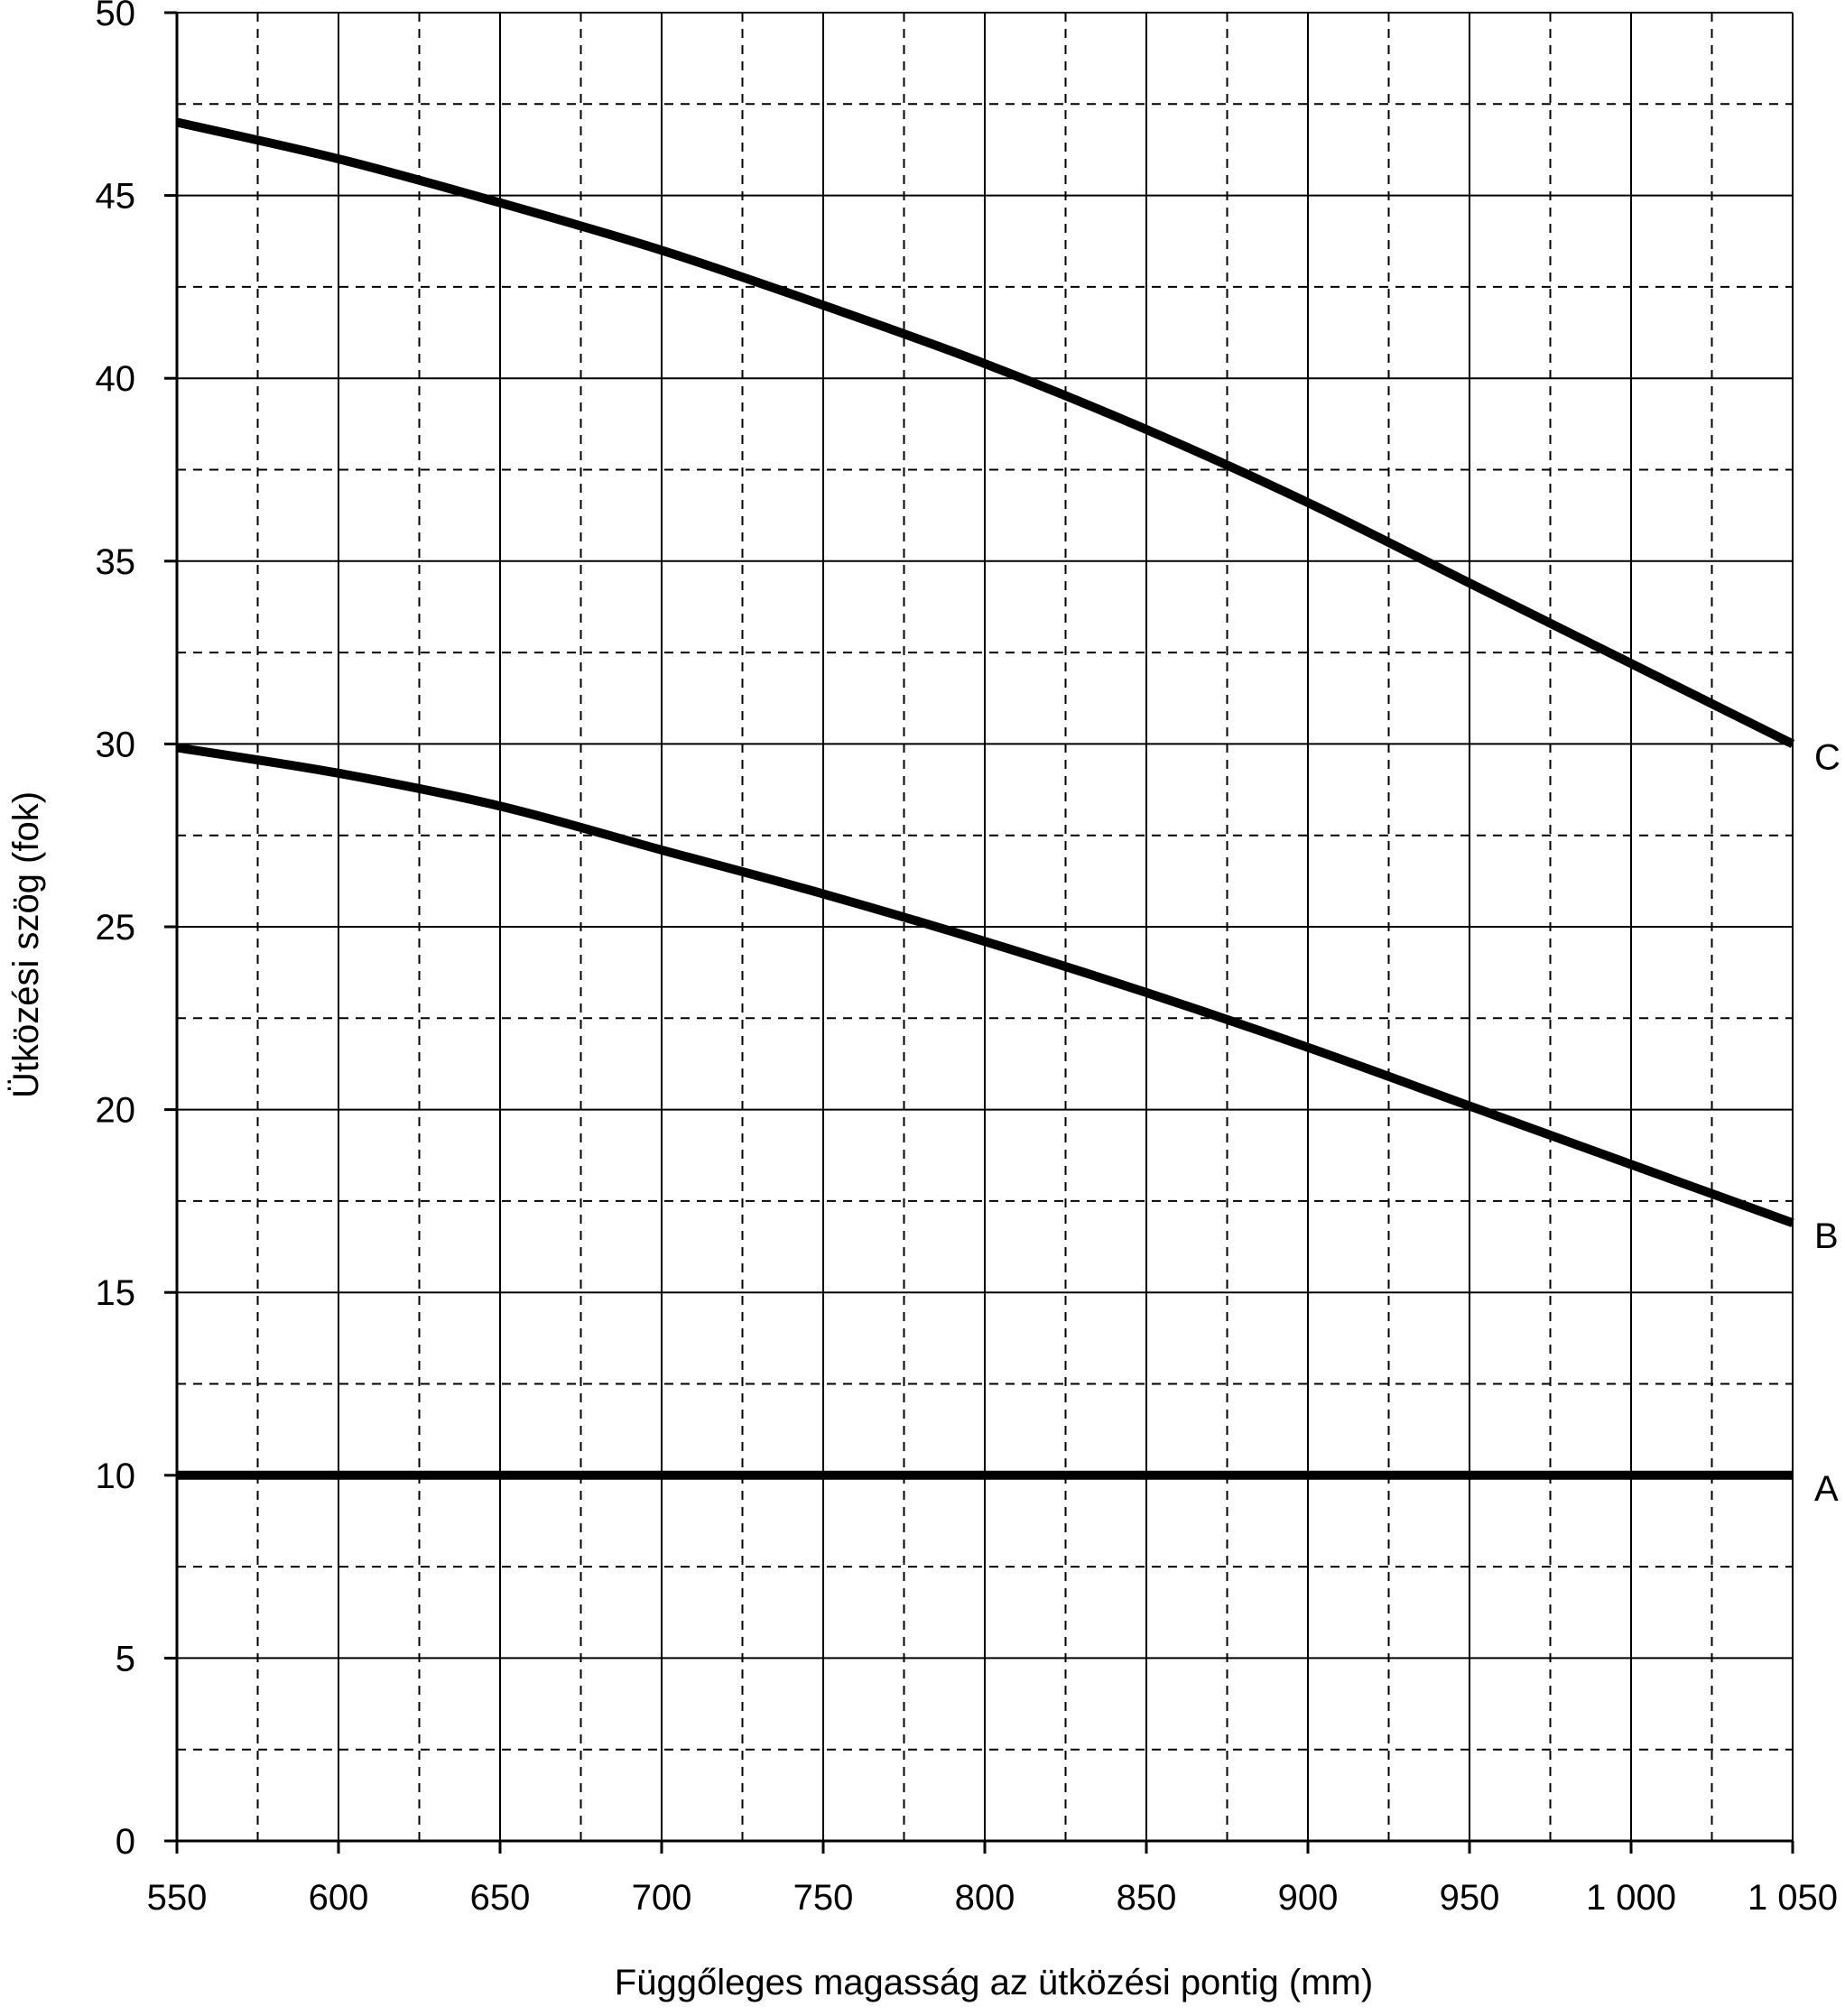  Describe the element at coordinates (500, 1898) in the screenshot. I see `x-tick-label: 650` at that location.